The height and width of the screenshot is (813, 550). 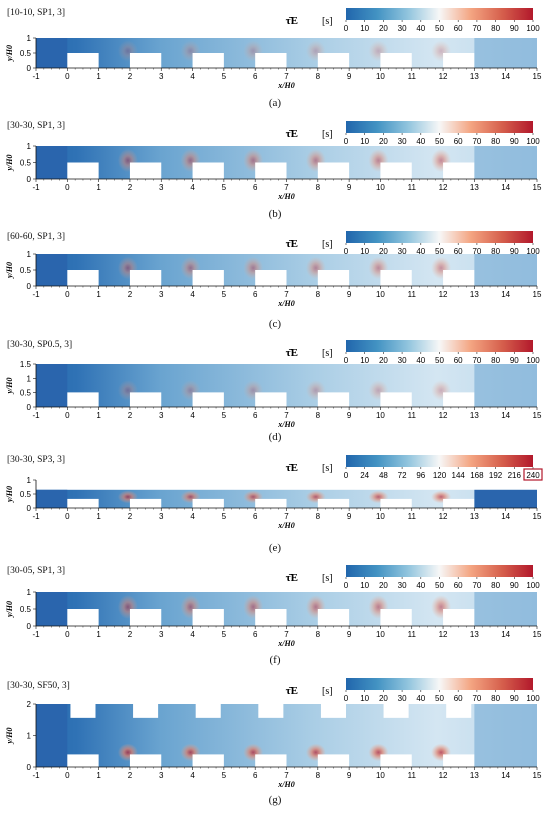 What do you see at coordinates (440, 475) in the screenshot?
I see `colorbar-tick-label: 120` at bounding box center [440, 475].